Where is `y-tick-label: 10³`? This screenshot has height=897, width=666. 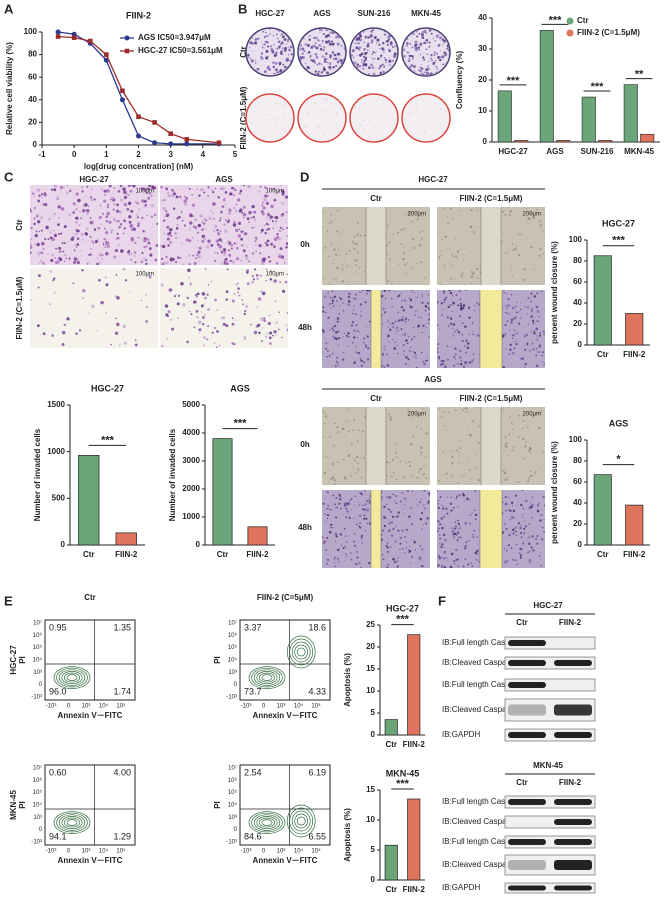 y-tick-label: 10³ is located at coordinates (232, 673).